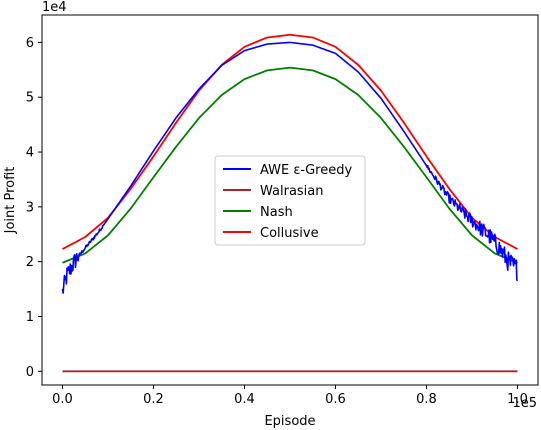 The width and height of the screenshot is (541, 430). I want to click on legend-label-awe: AWE ε-Greedy, so click(306, 170).